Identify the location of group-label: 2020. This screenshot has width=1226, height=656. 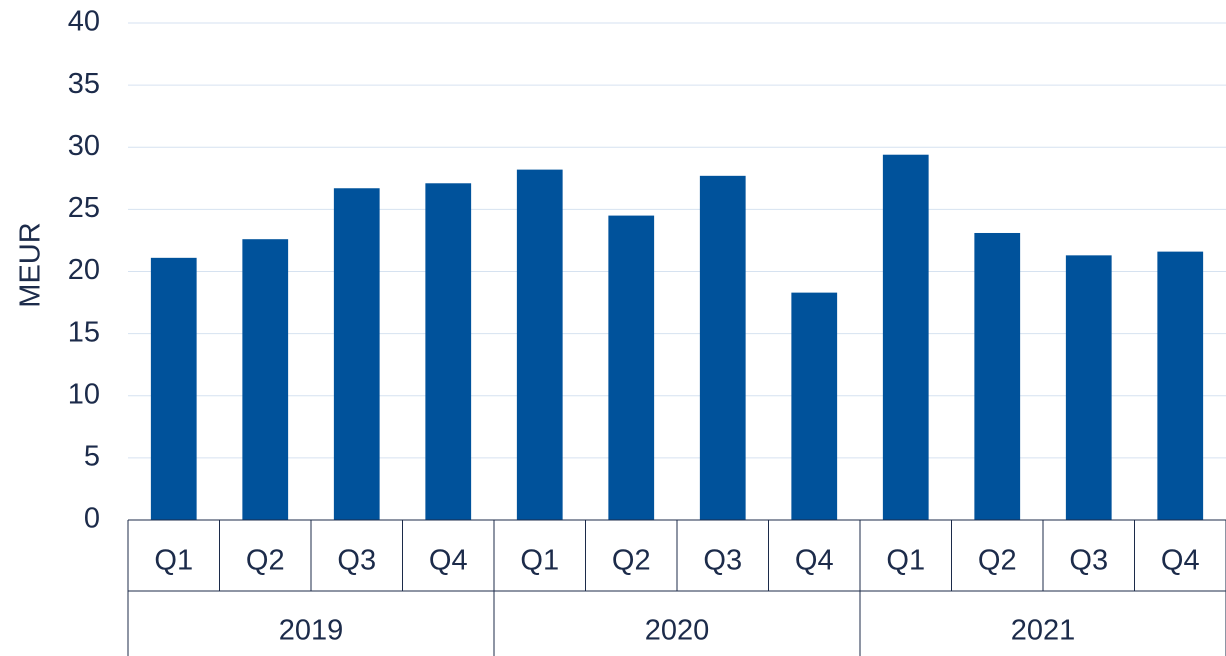
(677, 631).